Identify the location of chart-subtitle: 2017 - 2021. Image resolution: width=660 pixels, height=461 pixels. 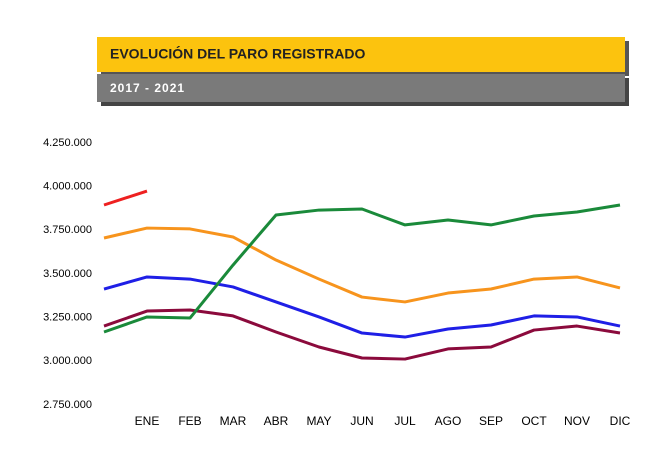
(147, 88).